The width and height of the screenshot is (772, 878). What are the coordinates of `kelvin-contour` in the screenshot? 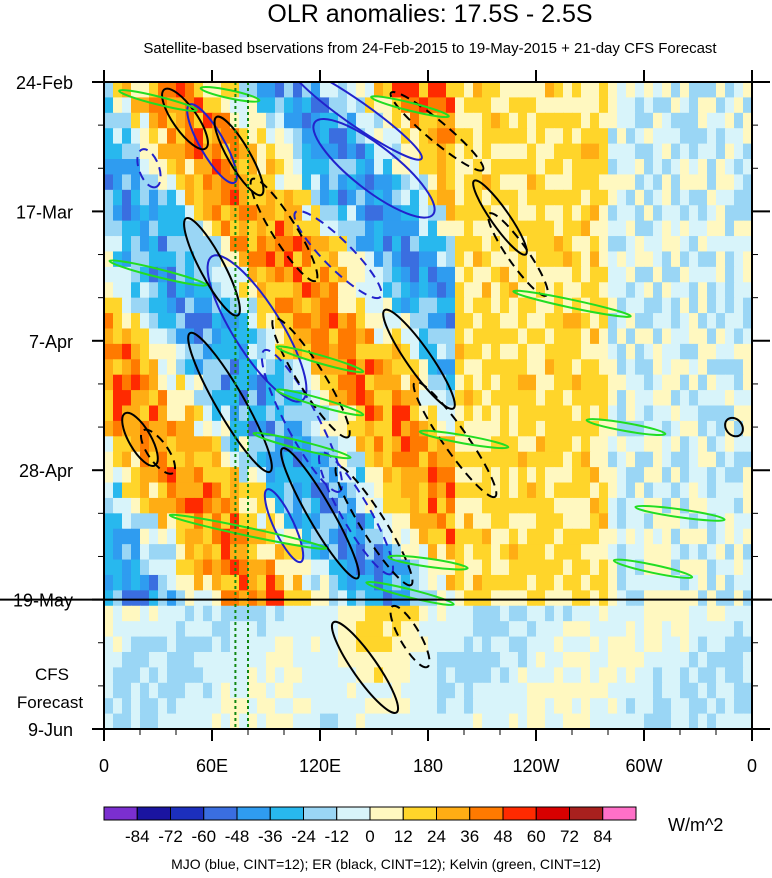 It's located at (158, 273).